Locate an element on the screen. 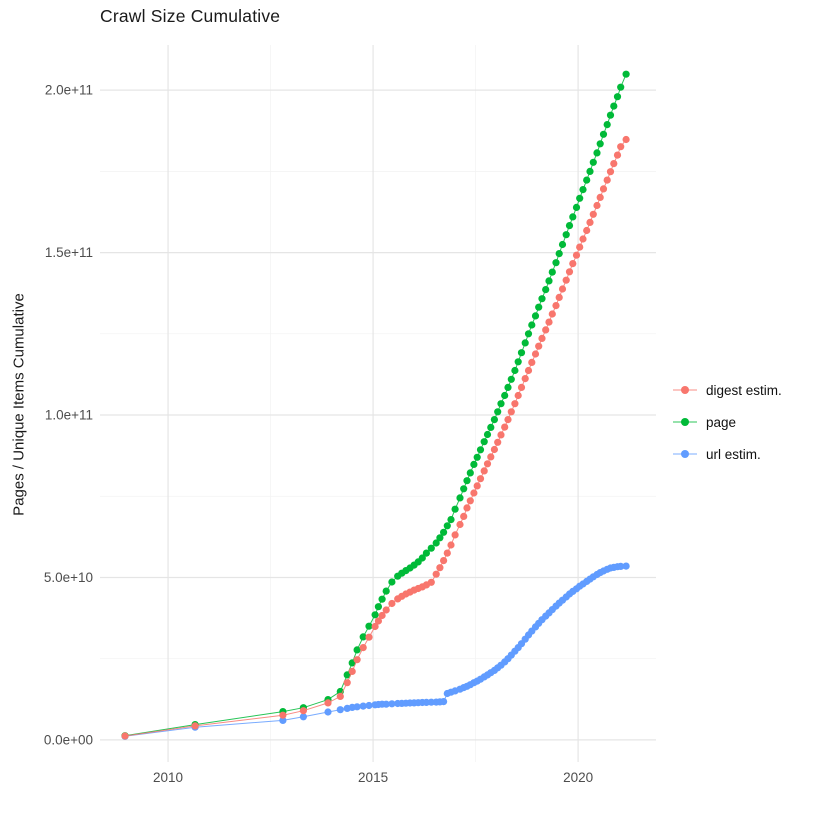 This screenshot has width=826, height=827. y-tick-label: 1.5e+11 is located at coordinates (69, 252).